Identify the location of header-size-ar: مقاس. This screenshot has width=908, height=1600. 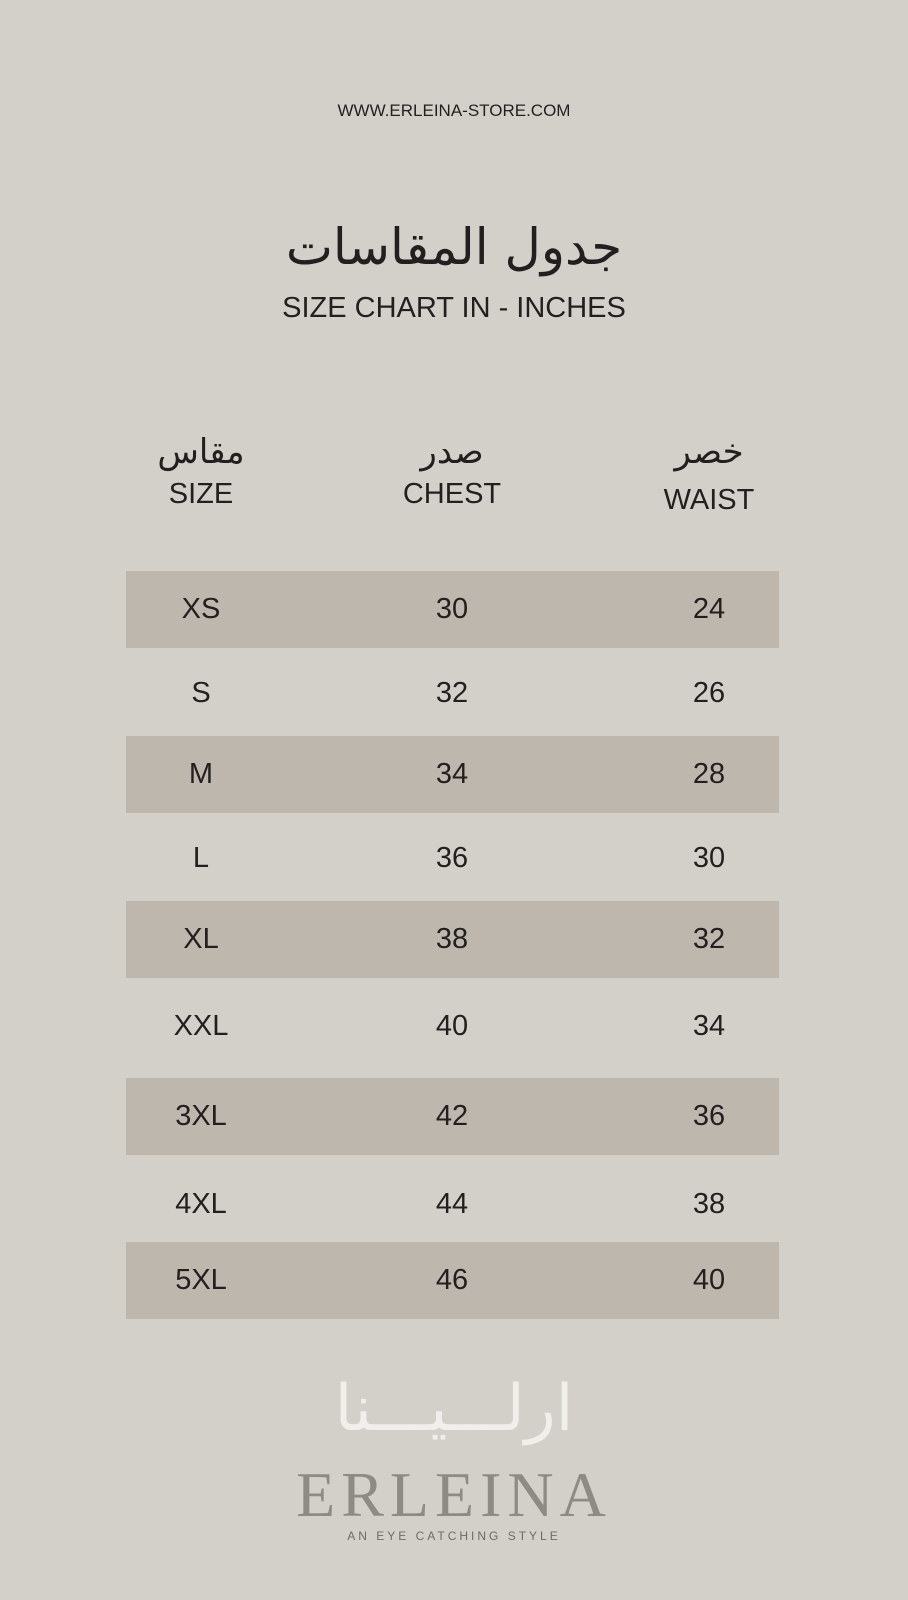
(201, 452).